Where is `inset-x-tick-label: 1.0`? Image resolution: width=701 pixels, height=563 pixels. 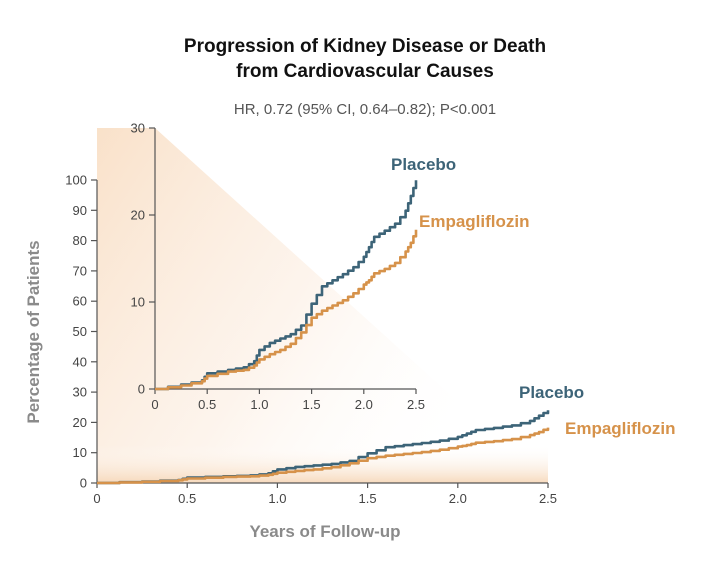
inset-x-tick-label: 1.0 is located at coordinates (259, 404).